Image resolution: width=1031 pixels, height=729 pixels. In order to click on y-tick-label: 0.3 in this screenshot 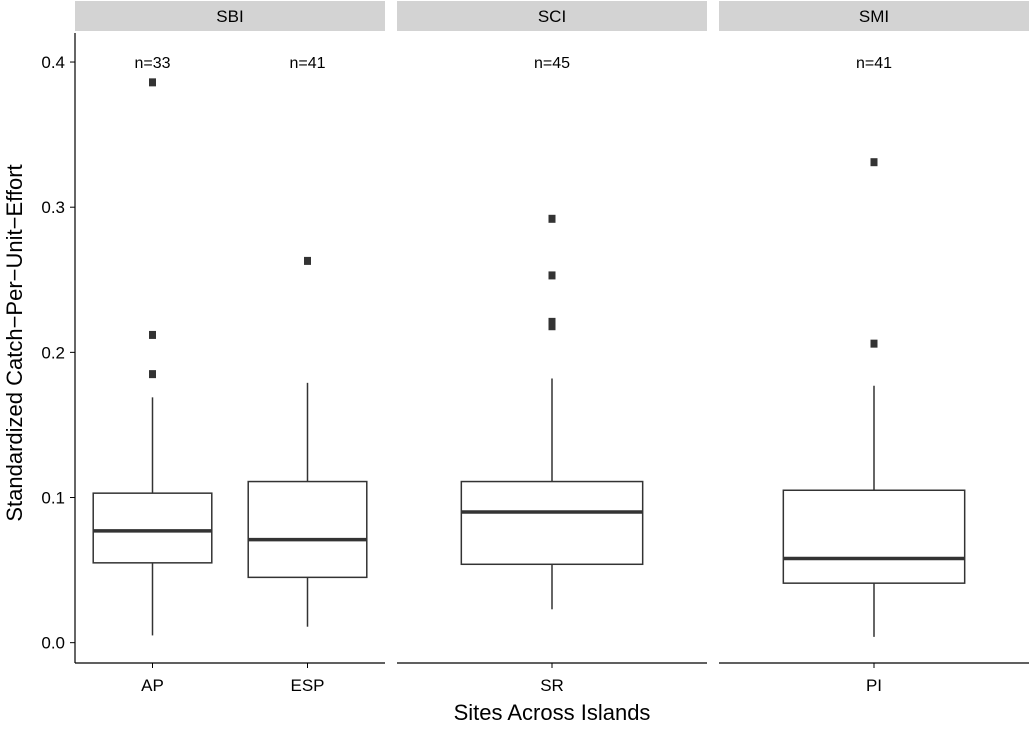, I will do `click(53, 207)`.